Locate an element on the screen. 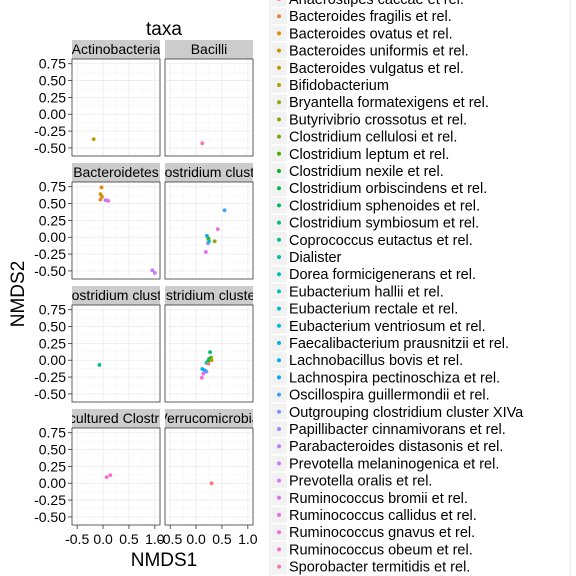 The image size is (576, 576). facet-label: Clostridium cluster X is located at coordinates (209, 295).